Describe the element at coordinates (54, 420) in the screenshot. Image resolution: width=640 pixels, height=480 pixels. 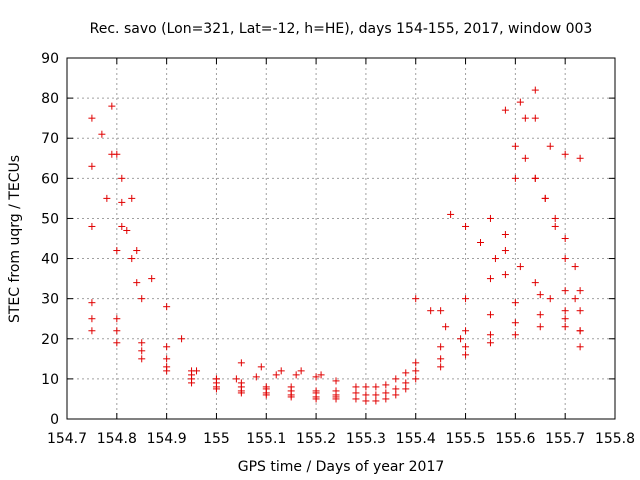
I see `y-tick-label: 0` at that location.